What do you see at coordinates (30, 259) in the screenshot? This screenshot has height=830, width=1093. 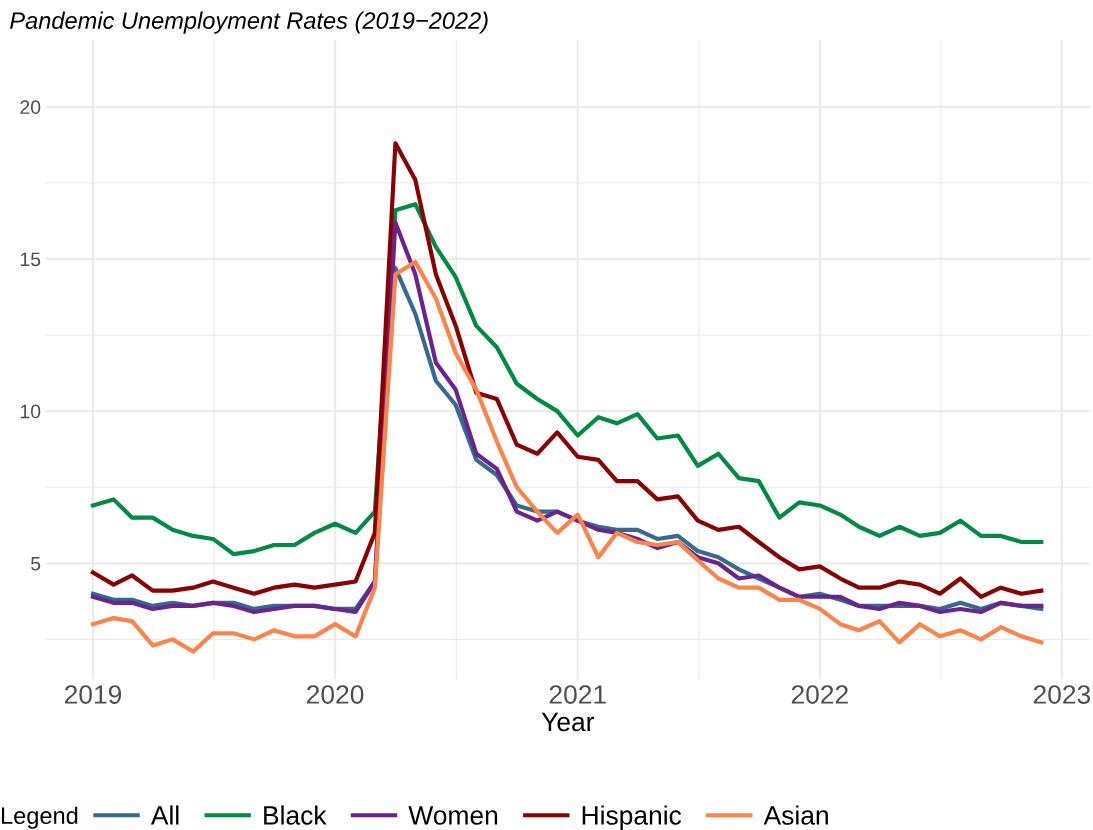 I see `y-tick-label: 15` at bounding box center [30, 259].